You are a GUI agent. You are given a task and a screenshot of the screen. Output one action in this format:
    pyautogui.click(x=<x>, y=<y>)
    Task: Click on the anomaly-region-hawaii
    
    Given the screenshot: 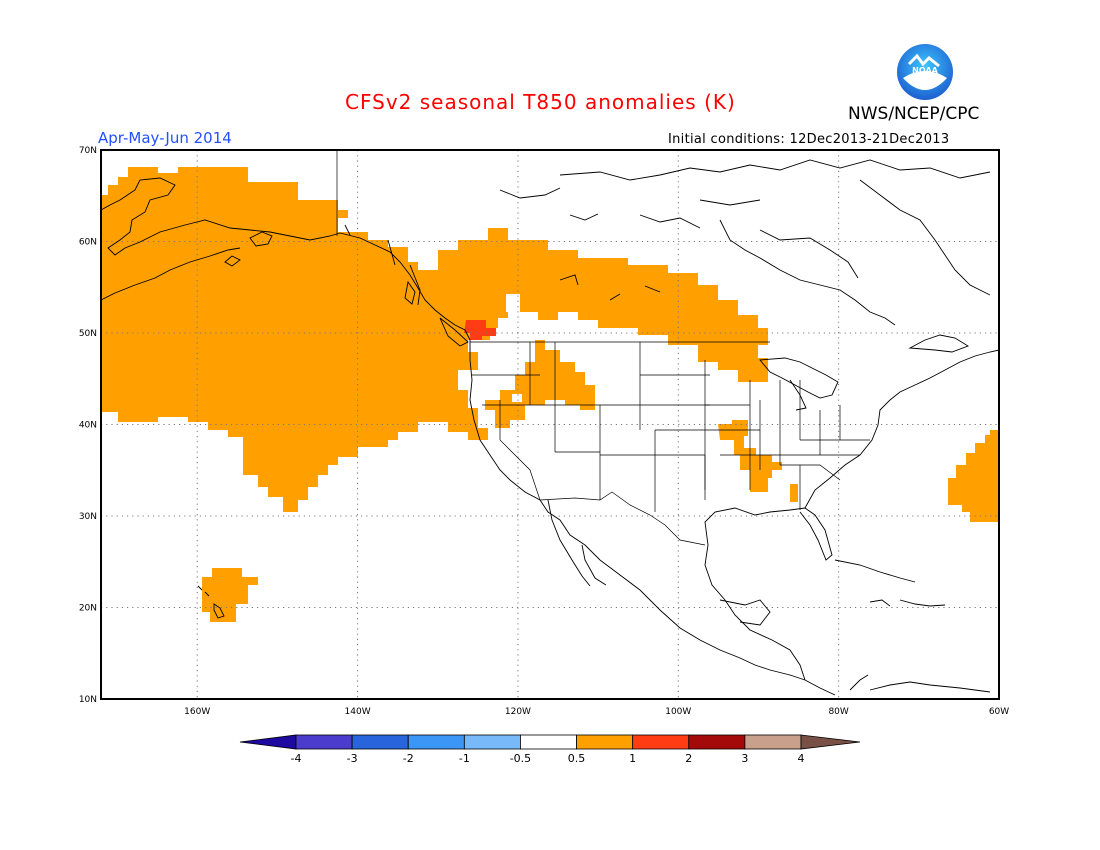 What is the action you would take?
    pyautogui.click(x=230, y=595)
    